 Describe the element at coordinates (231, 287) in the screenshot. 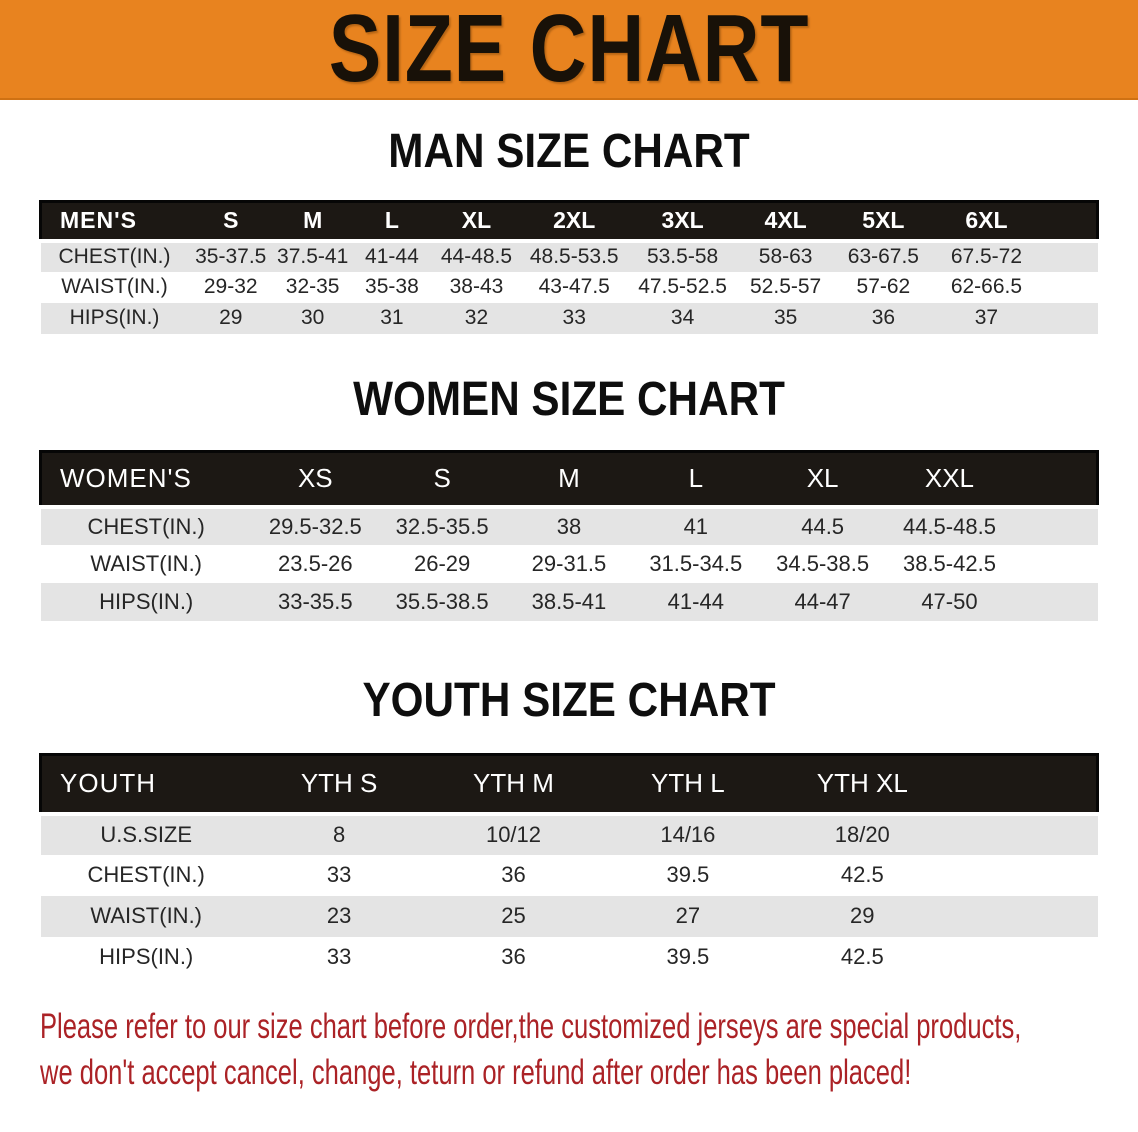

I see `size-cell: 29-32` at that location.